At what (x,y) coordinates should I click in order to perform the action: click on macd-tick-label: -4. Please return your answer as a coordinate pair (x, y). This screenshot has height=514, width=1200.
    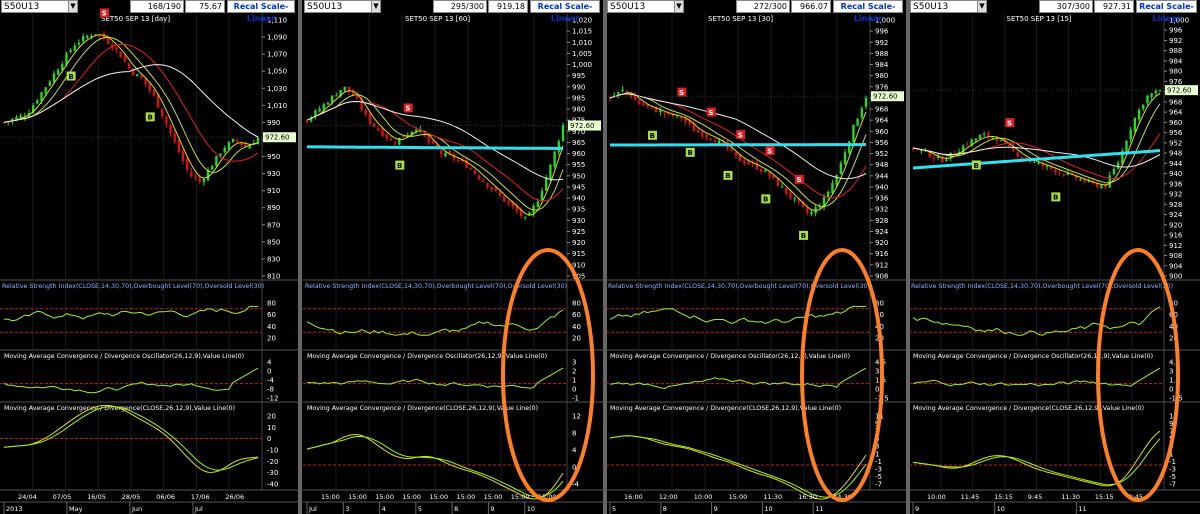
    Looking at the image, I should click on (576, 485).